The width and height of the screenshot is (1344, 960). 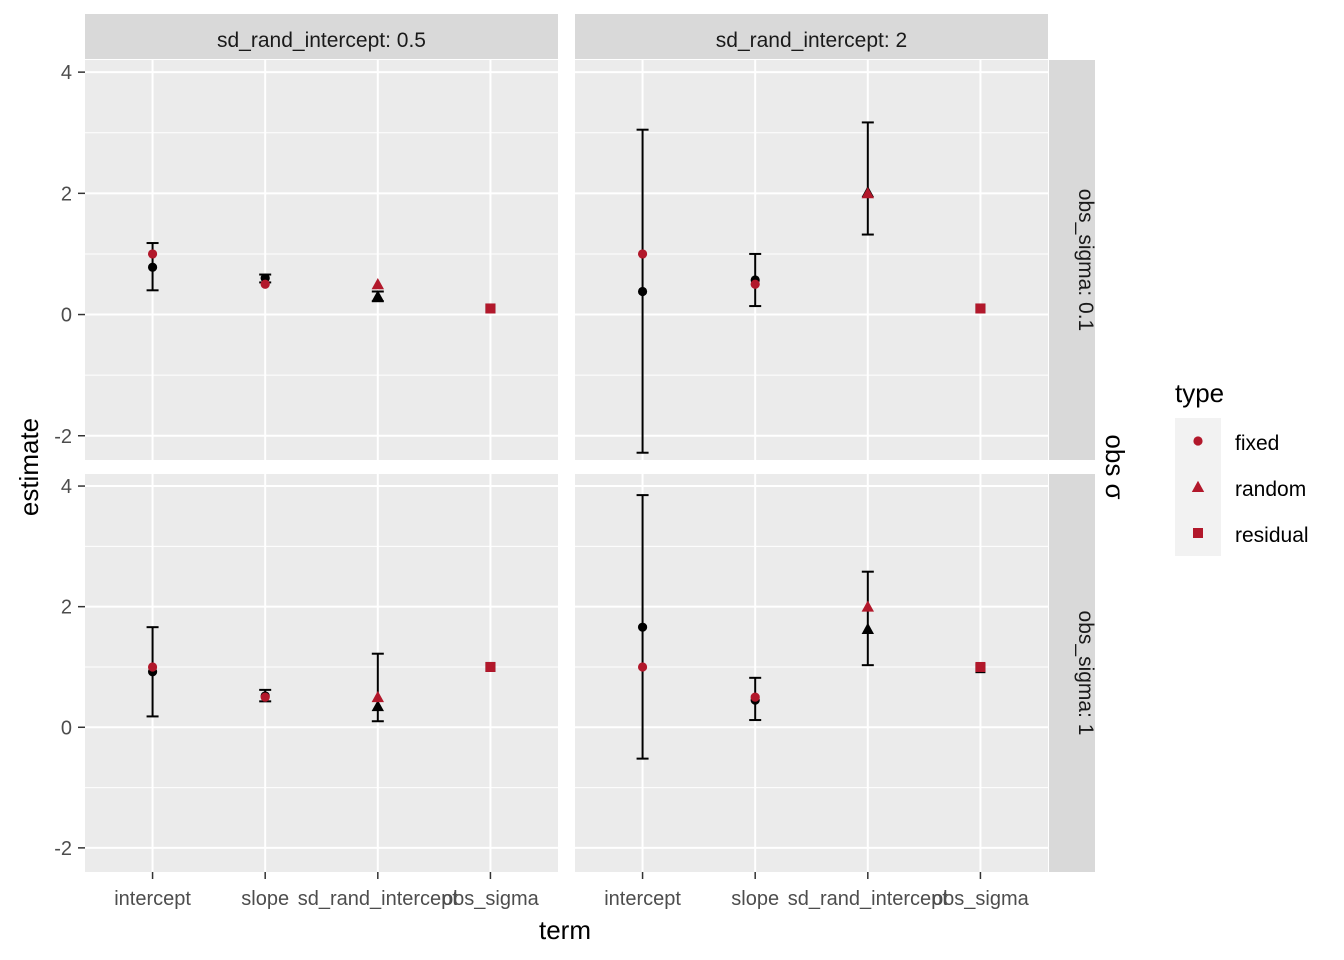 I want to click on row-facet-title: obs σ, so click(x=1115, y=466).